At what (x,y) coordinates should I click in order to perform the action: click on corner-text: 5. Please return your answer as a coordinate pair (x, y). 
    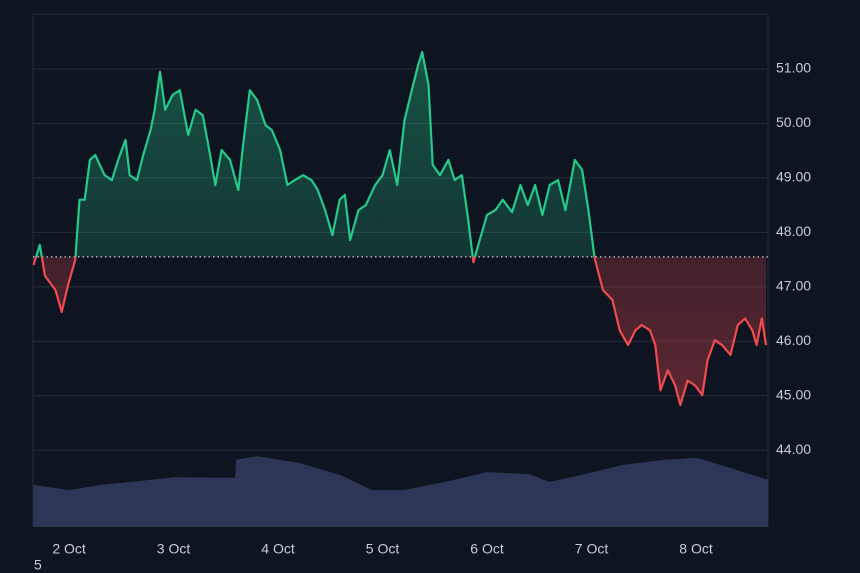
    Looking at the image, I should click on (38, 565).